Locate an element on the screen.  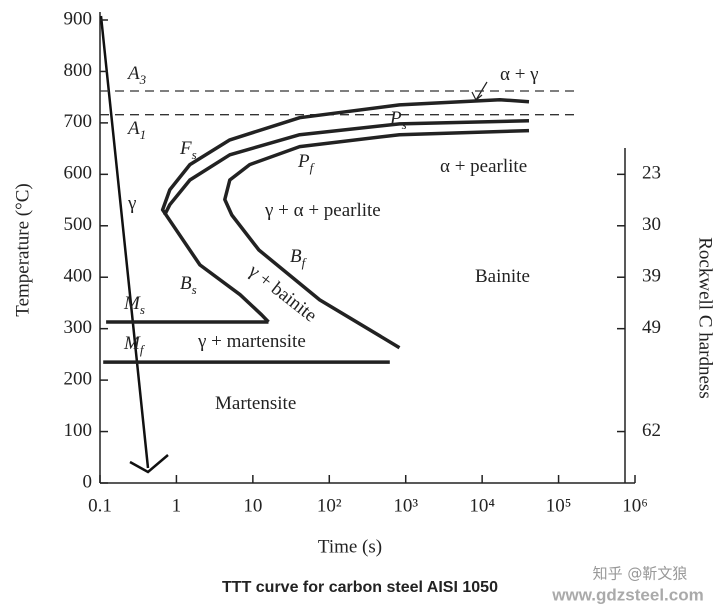
label-text: α + γ is located at coordinates (519, 74).